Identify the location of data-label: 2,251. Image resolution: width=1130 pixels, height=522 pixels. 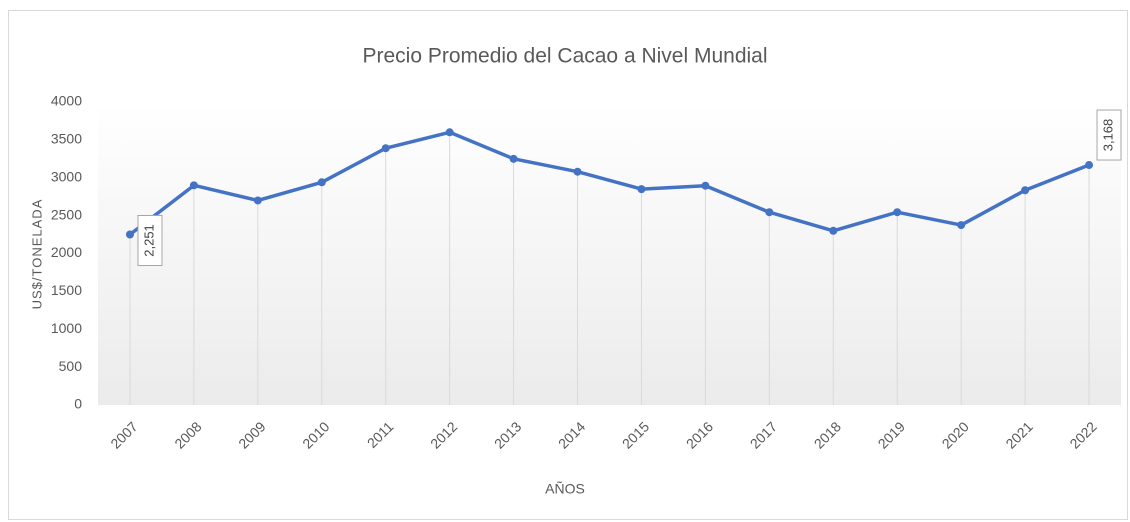
(148, 240).